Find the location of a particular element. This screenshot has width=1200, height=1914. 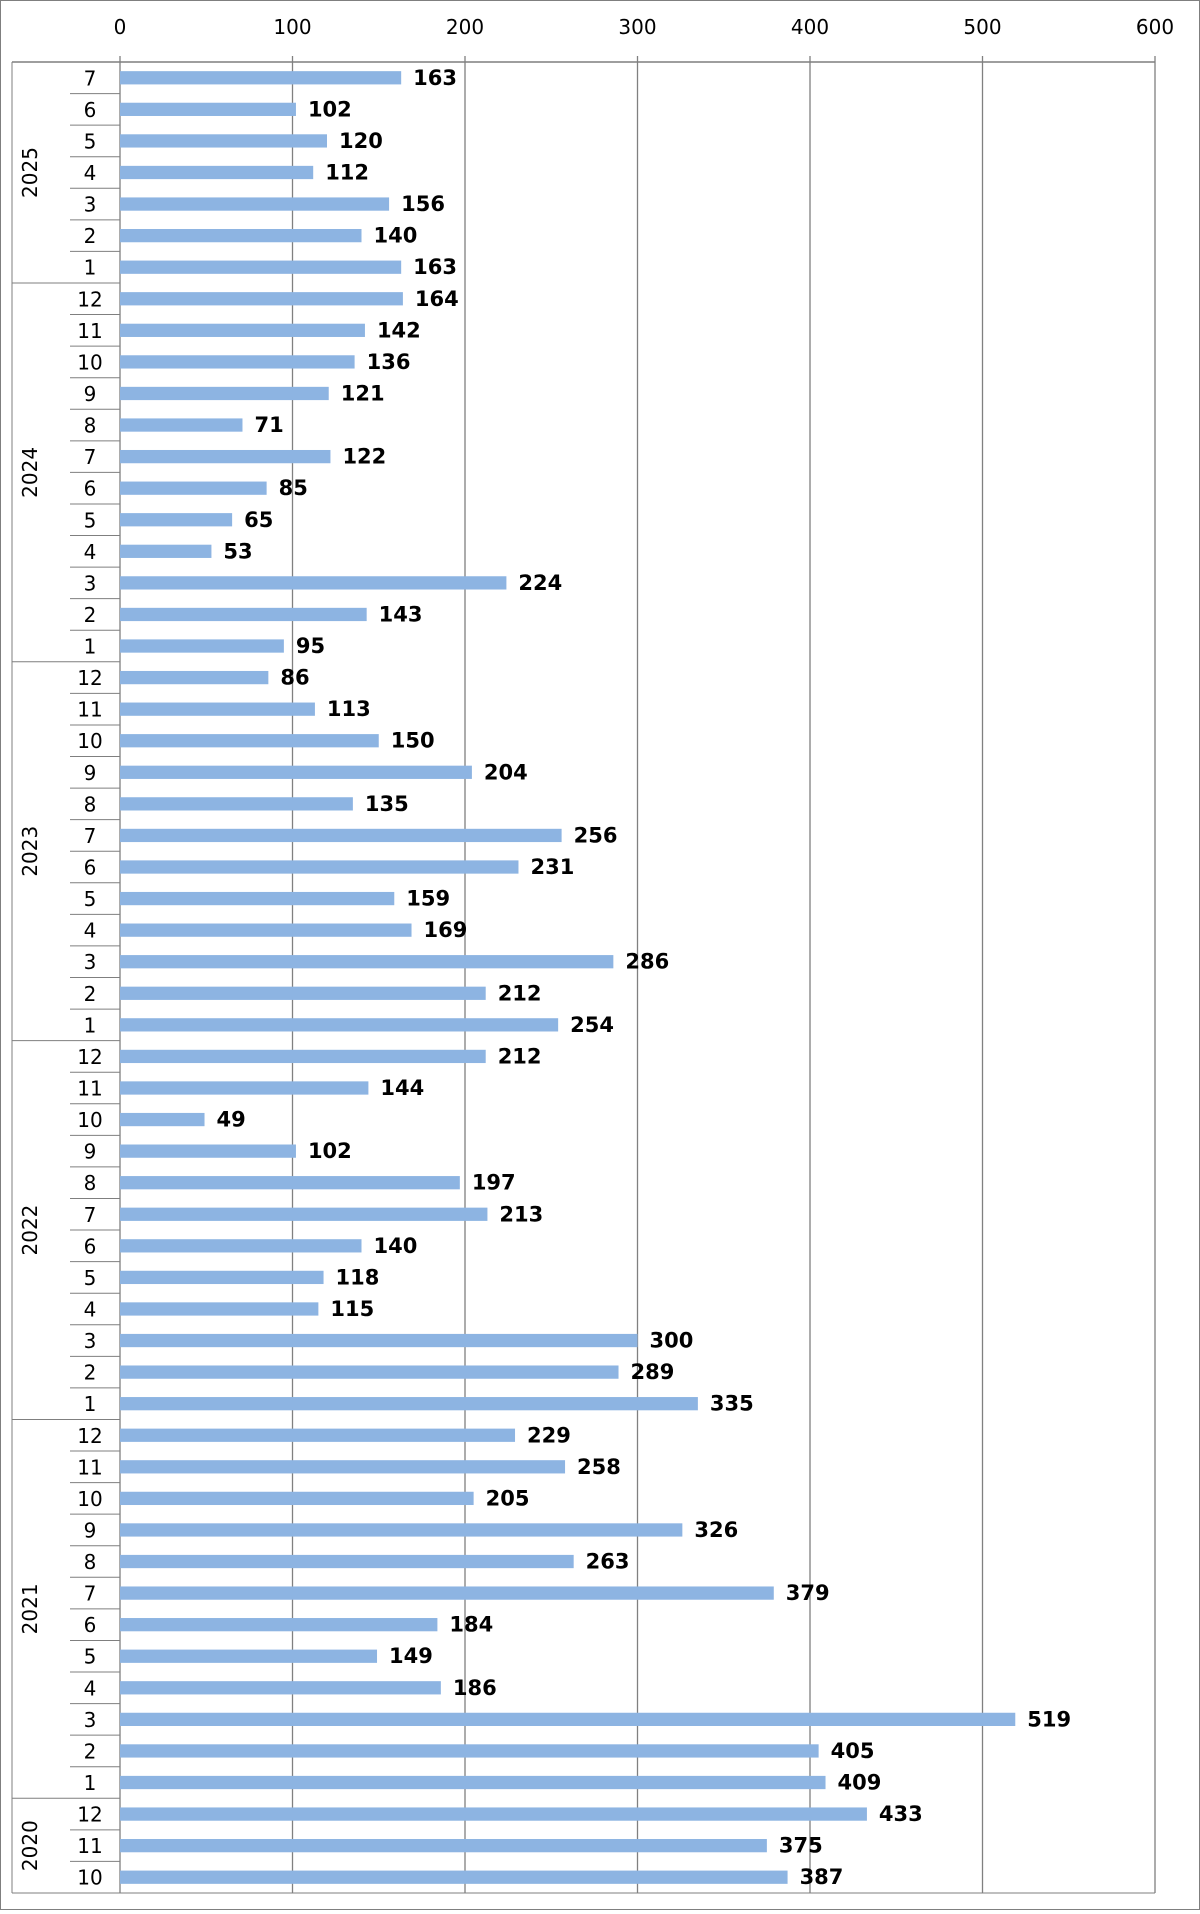

data-label: 156 is located at coordinates (423, 204).